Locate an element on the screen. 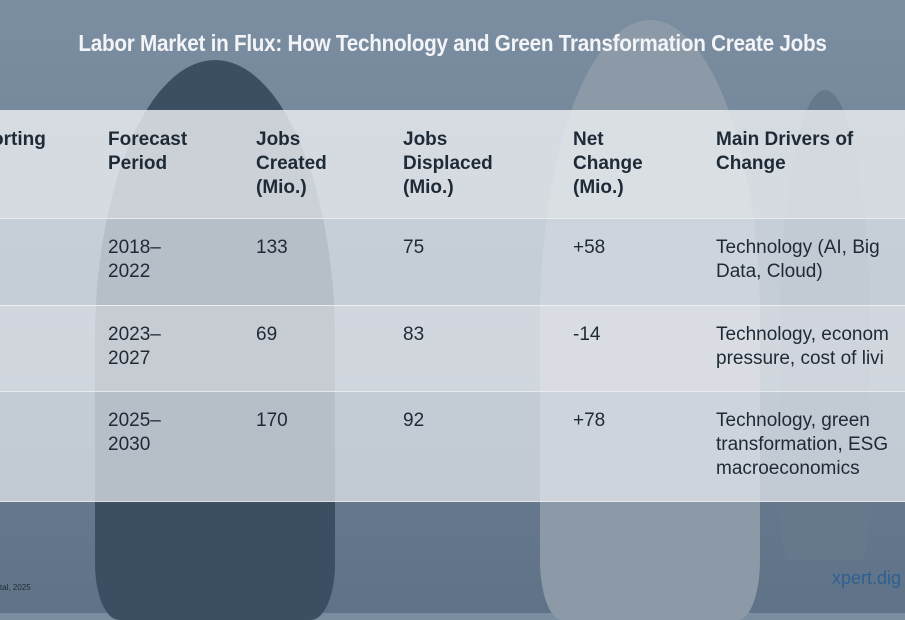 Image resolution: width=905 pixels, height=620 pixels. header-cell: Main Drivers of Change is located at coordinates (785, 151).